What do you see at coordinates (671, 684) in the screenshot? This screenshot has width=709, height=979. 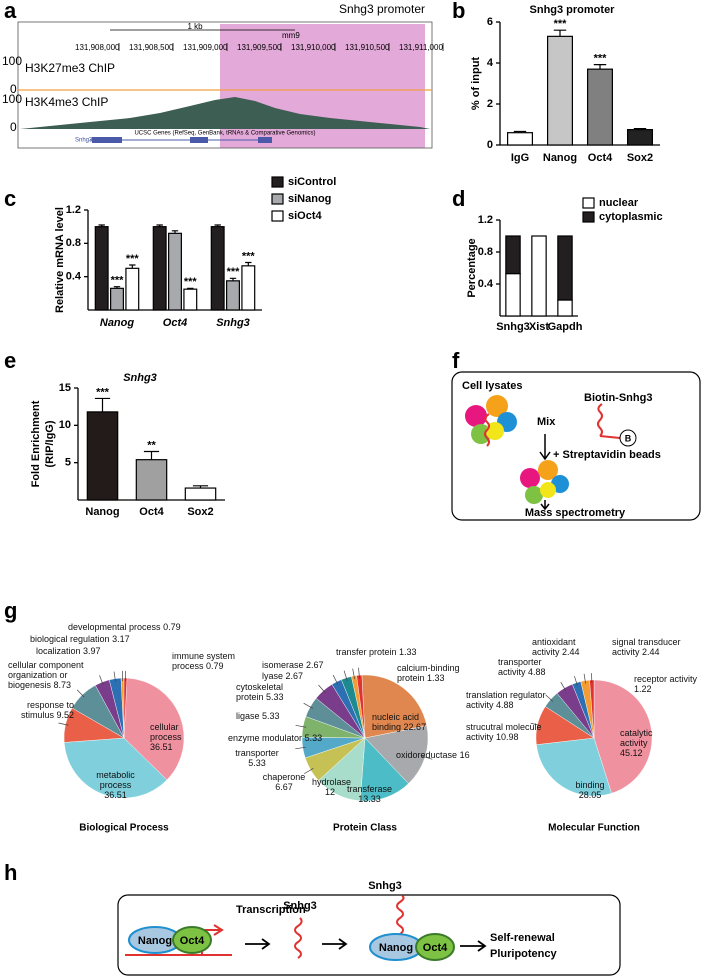 I see `slice-label: receptor activity 1.22` at bounding box center [671, 684].